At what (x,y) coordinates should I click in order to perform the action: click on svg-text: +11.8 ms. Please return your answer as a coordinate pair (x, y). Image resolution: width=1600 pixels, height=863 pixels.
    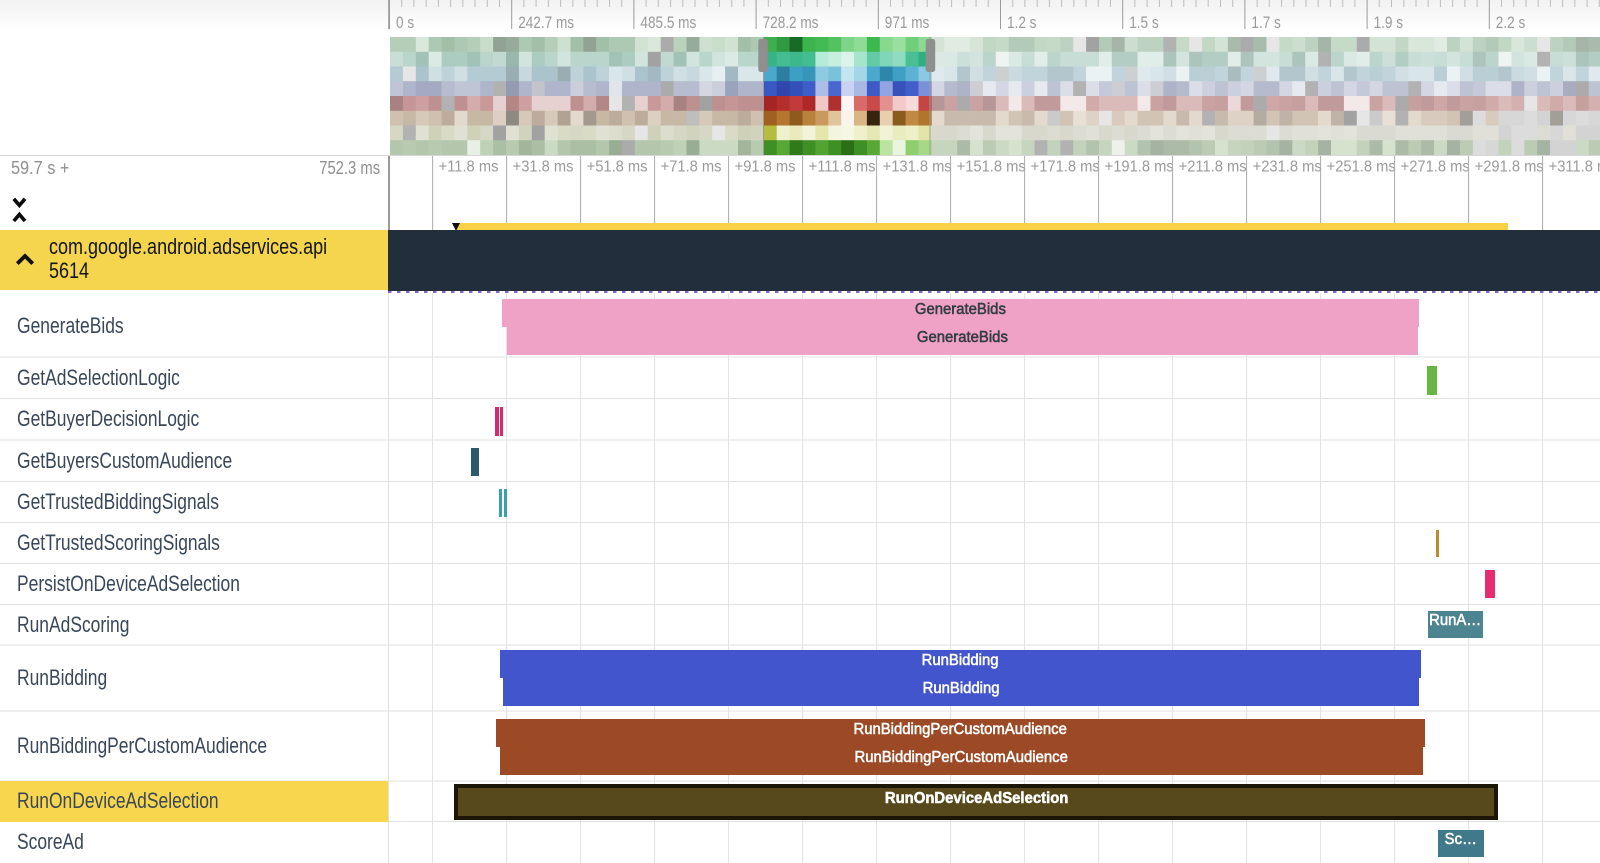
    Looking at the image, I should click on (469, 166).